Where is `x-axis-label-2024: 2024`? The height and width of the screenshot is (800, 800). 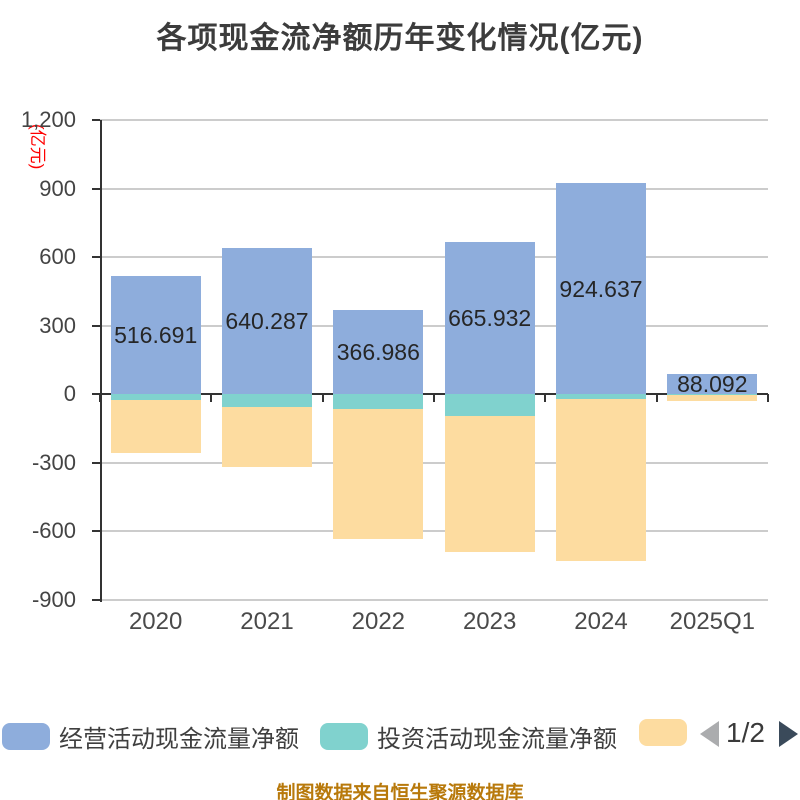 x-axis-label-2024: 2024 is located at coordinates (601, 621).